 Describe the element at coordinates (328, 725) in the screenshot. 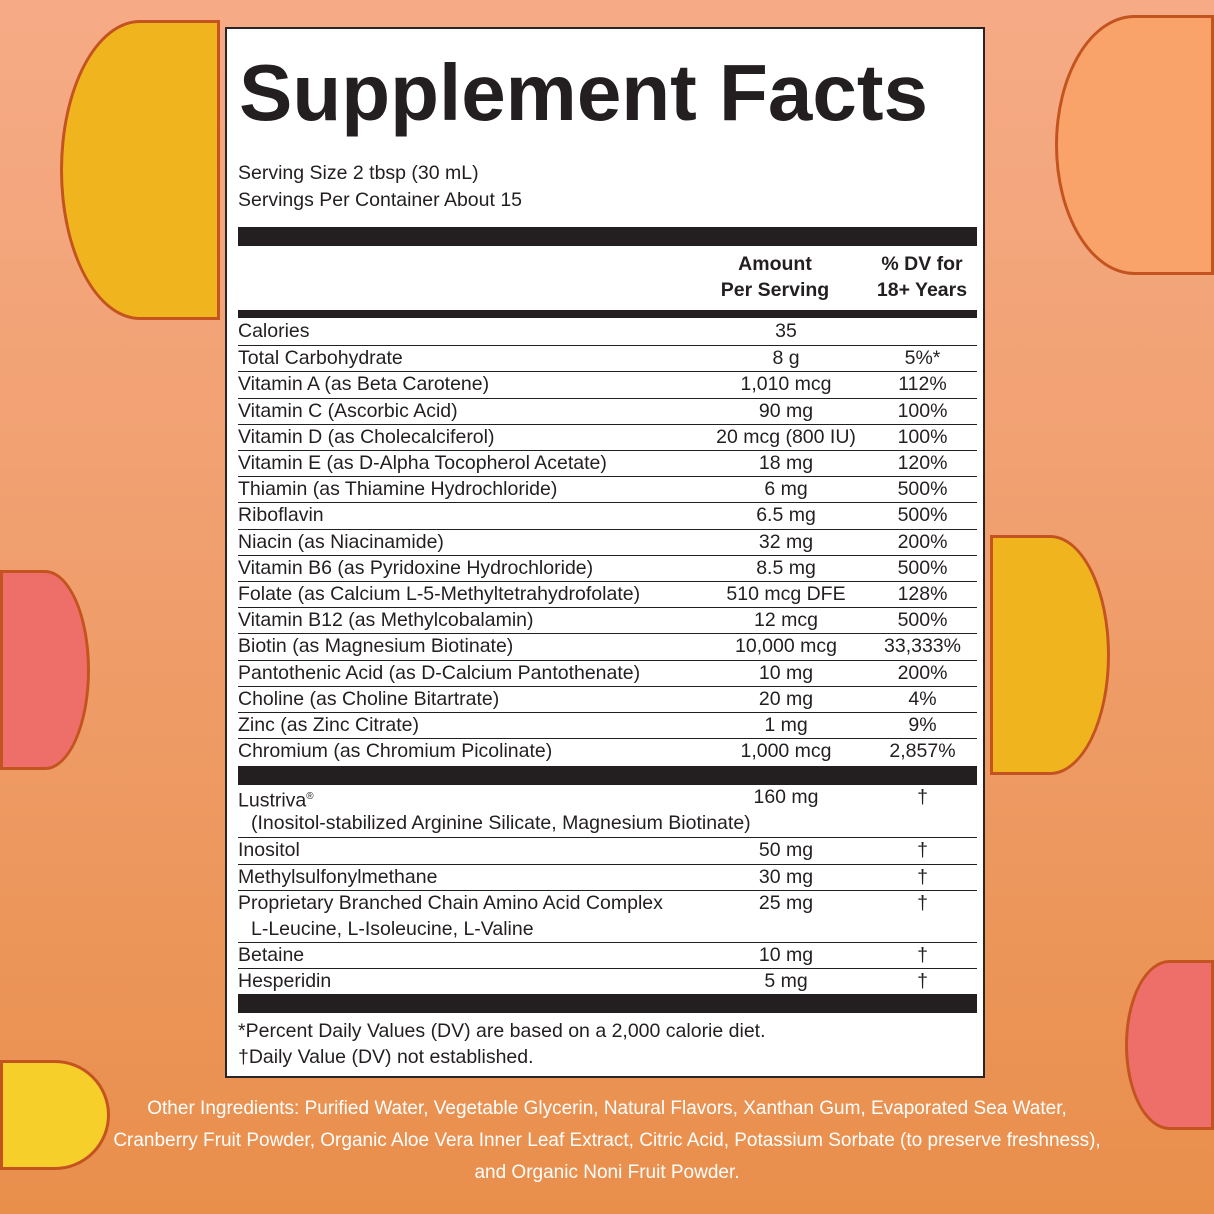

I see `nutrient-name: Zinc (as Zinc Citrate)` at that location.